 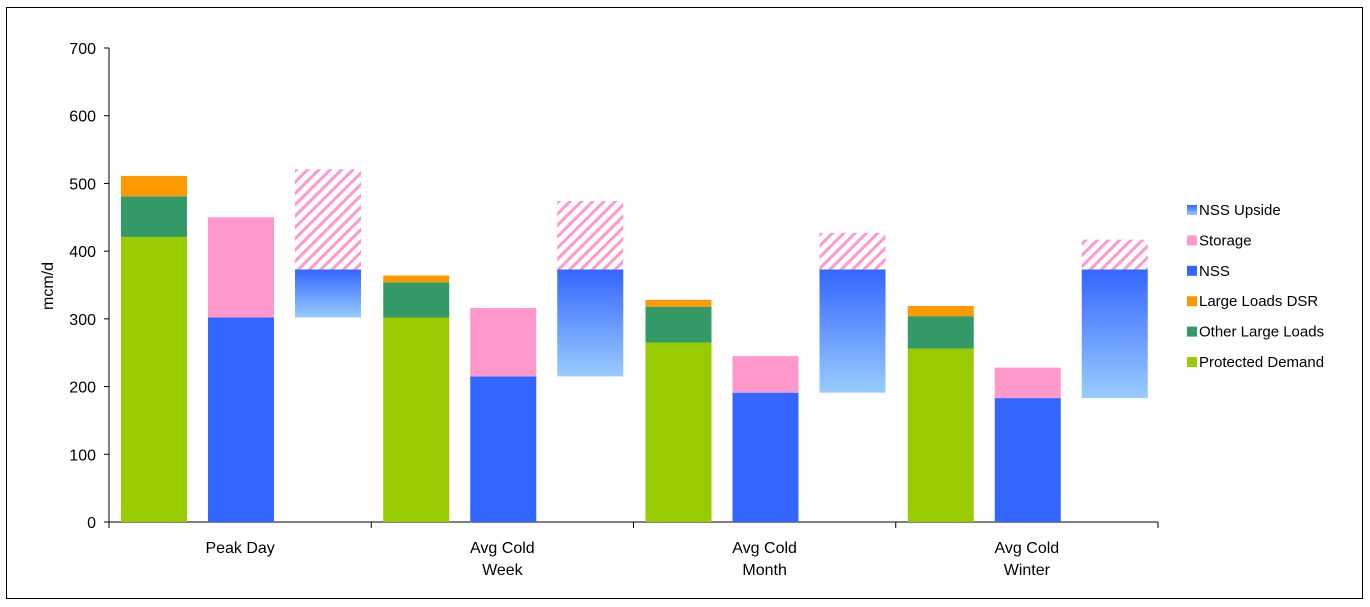 What do you see at coordinates (82, 184) in the screenshot?
I see `y-tick-label: 500` at bounding box center [82, 184].